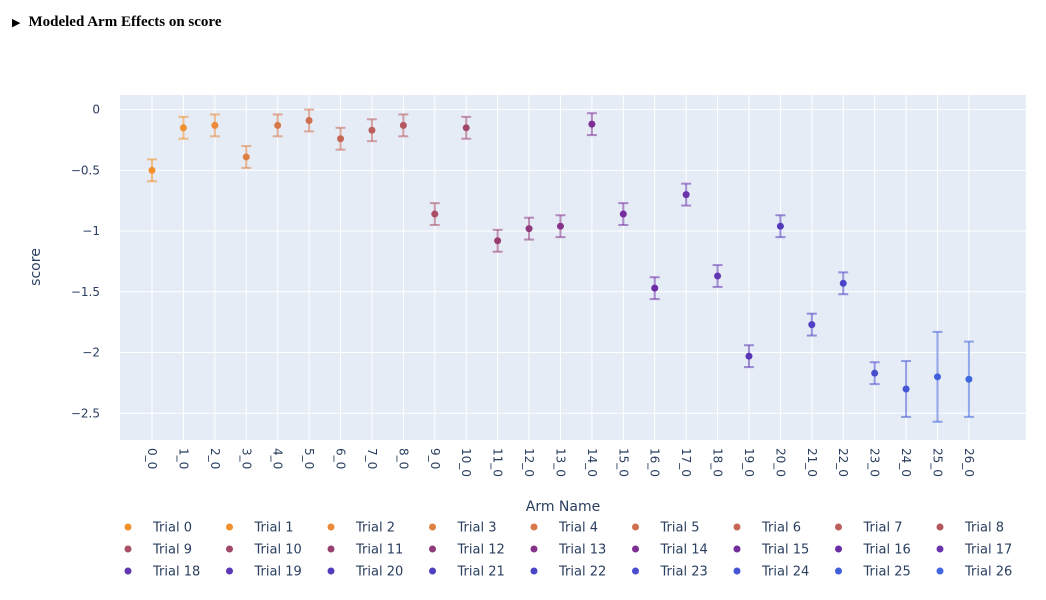 Image resolution: width=1046 pixels, height=600 pixels. What do you see at coordinates (564, 528) in the screenshot?
I see `legend-item: Trial 4` at bounding box center [564, 528].